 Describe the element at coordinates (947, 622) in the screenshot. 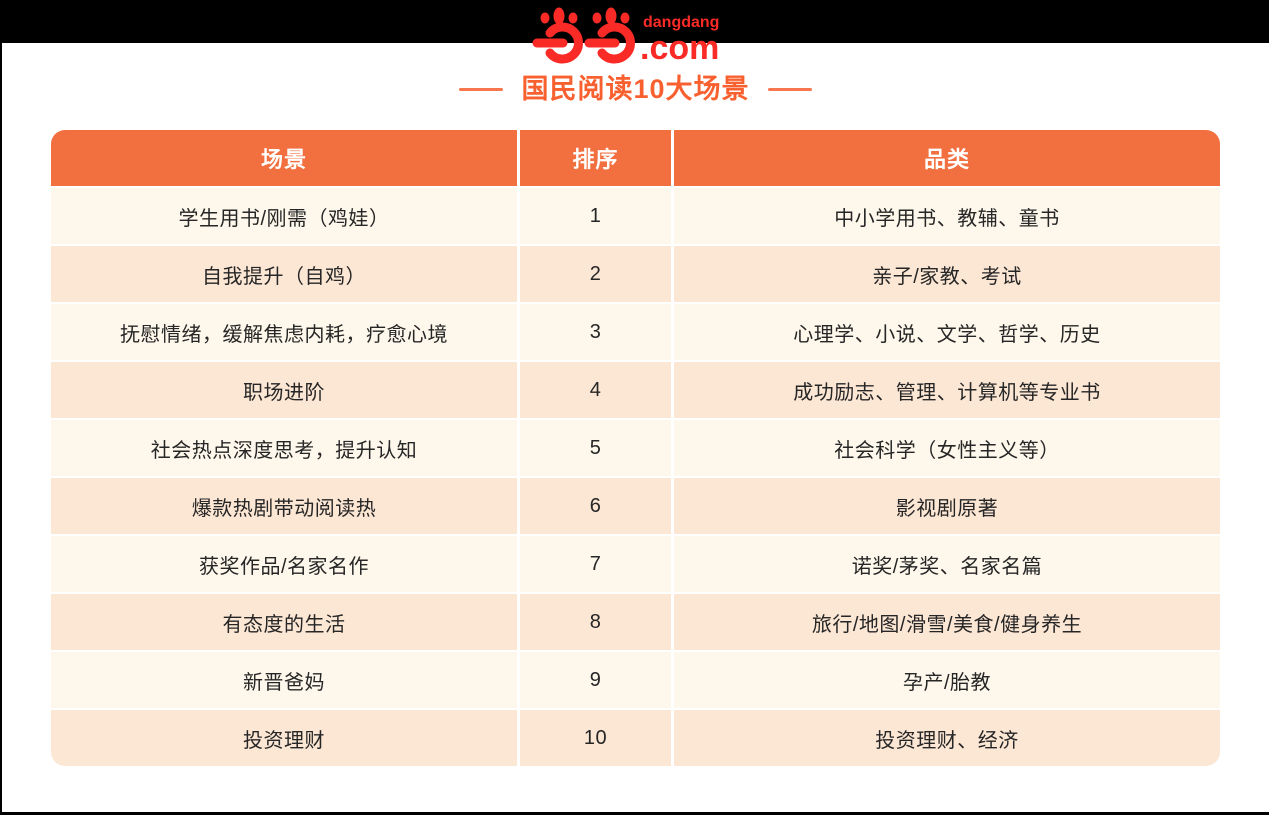

I see `cell-category-8: 旅行/地图/滑雪/美食/健身养生` at that location.